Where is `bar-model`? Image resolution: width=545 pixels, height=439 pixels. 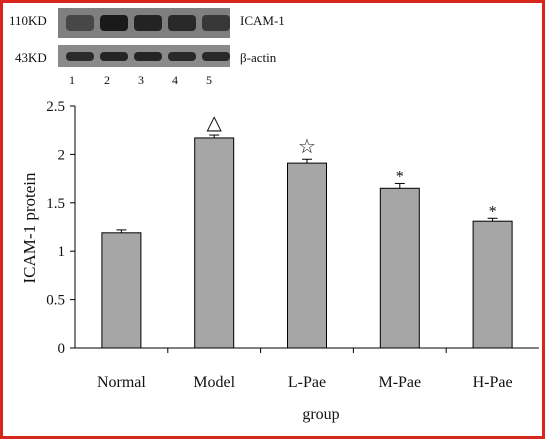
bar-model is located at coordinates (214, 243).